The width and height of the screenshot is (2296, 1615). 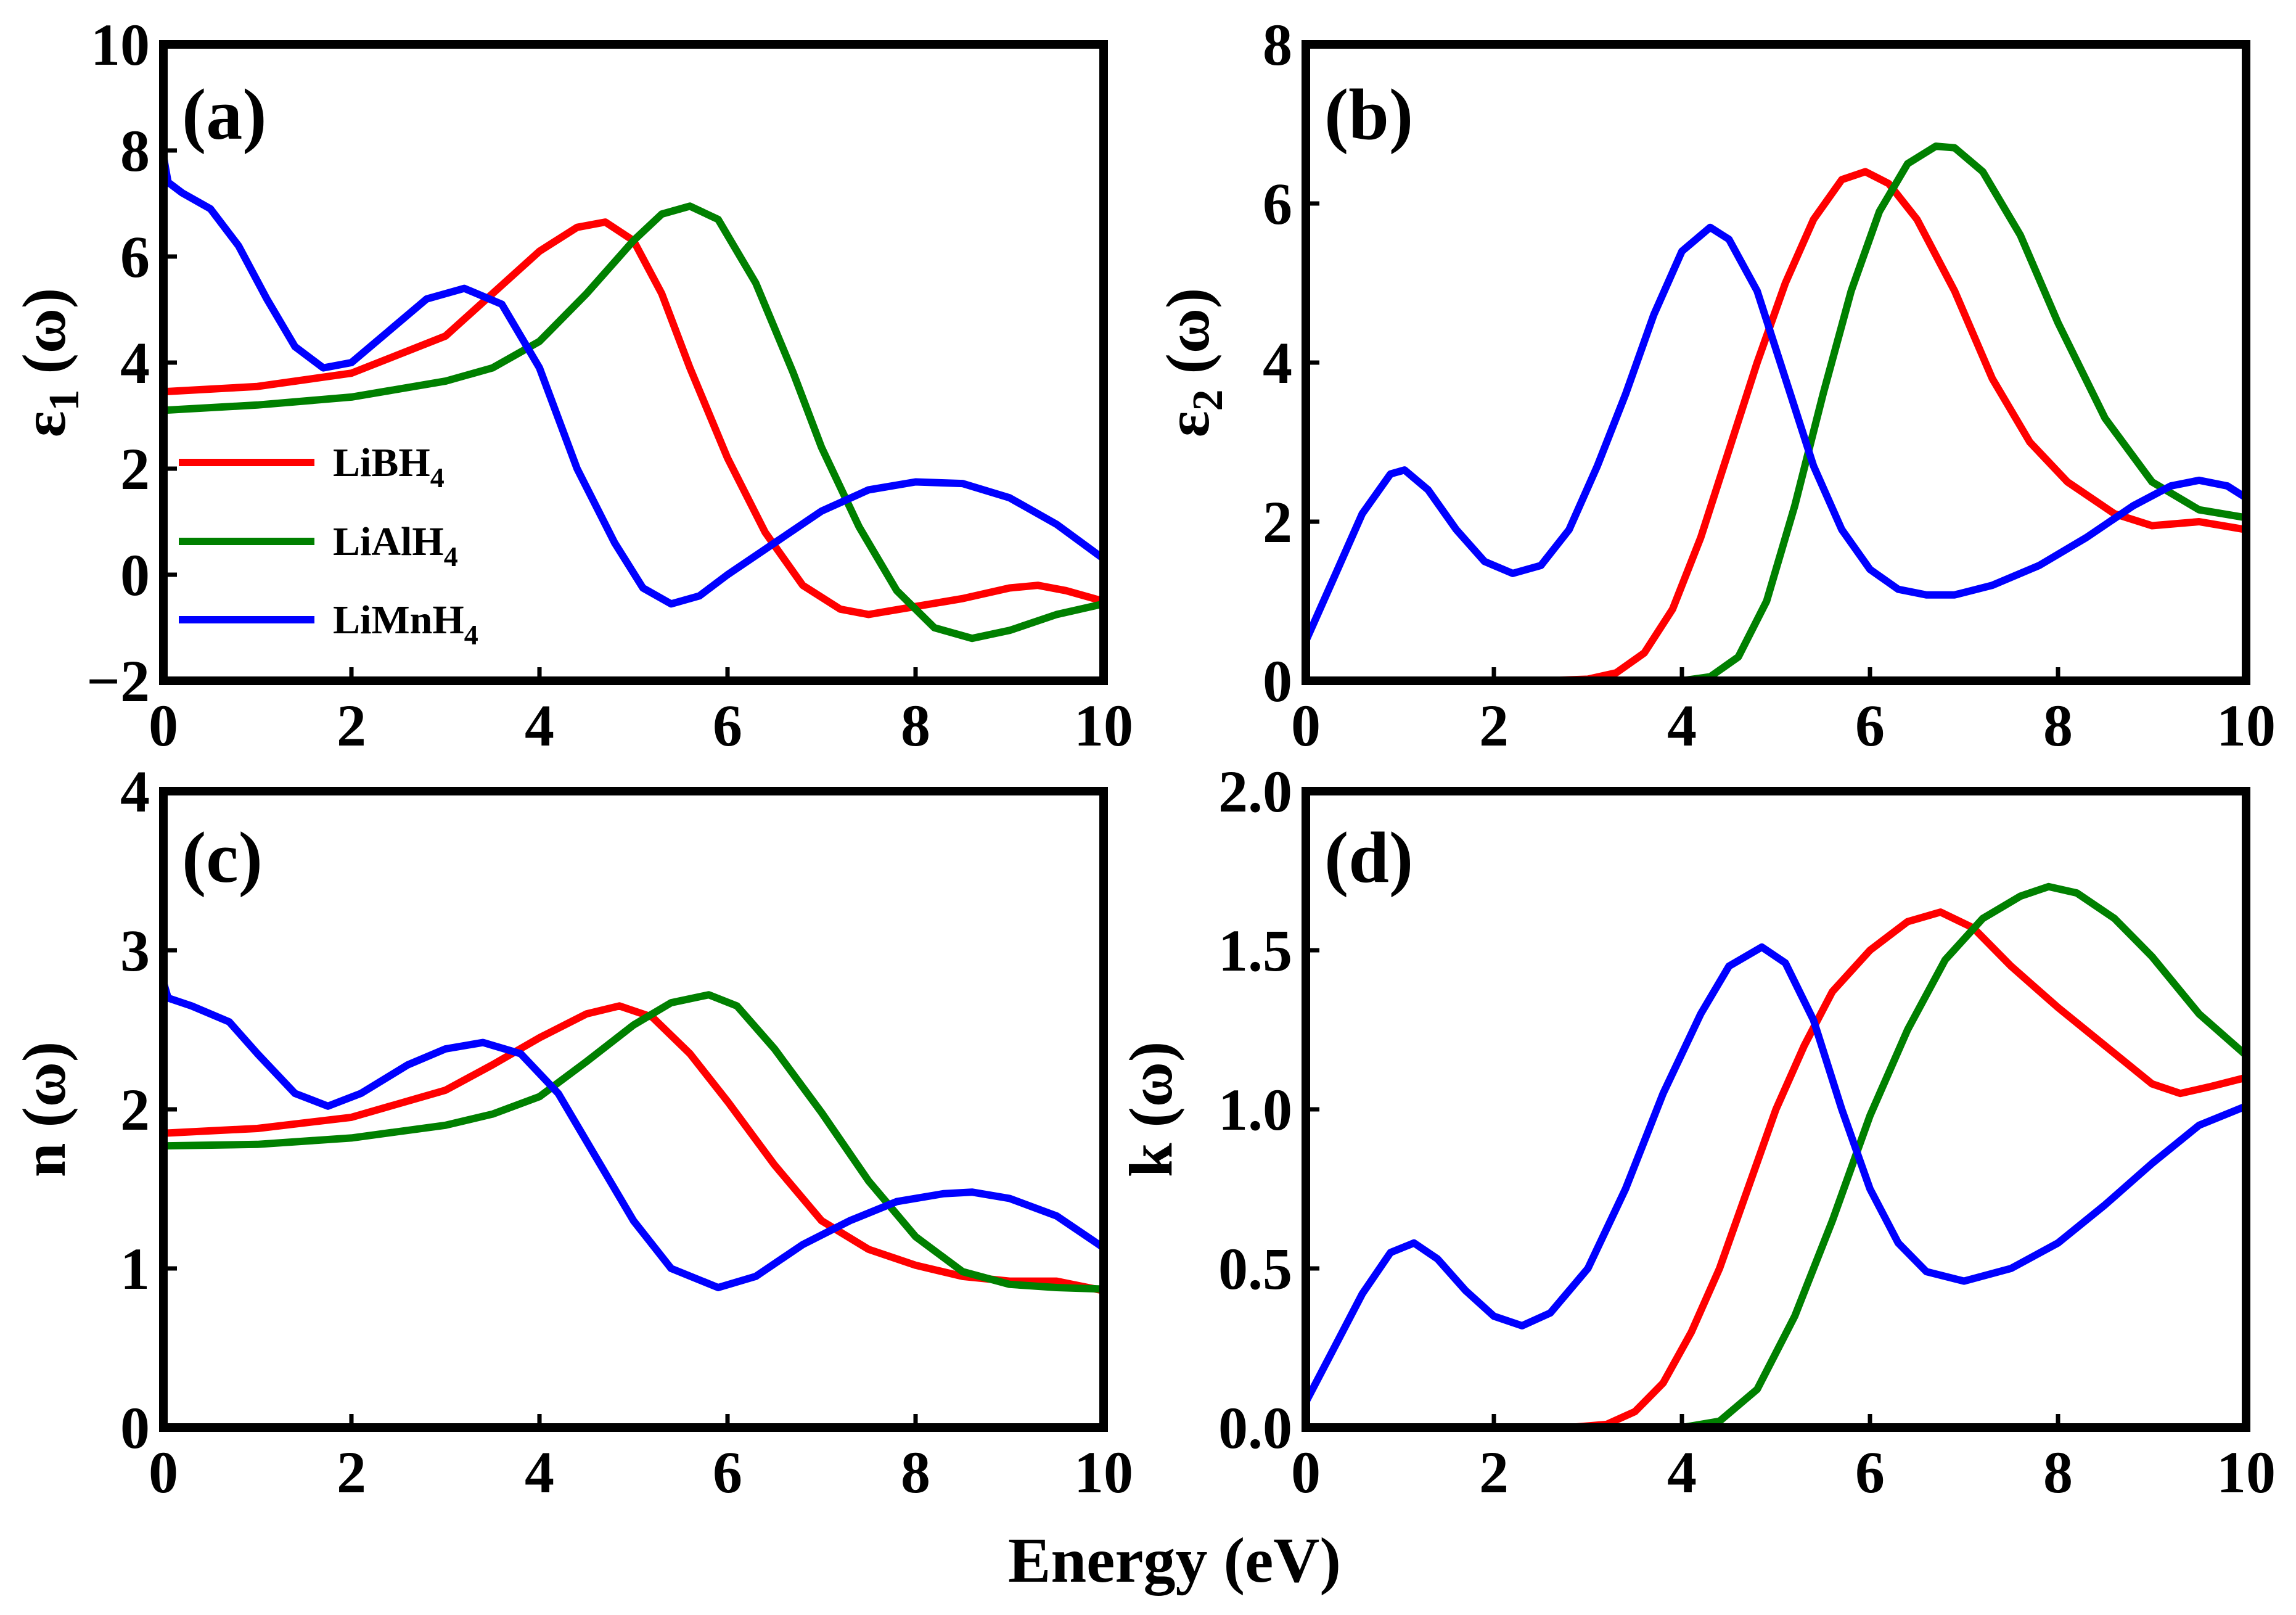 What do you see at coordinates (120, 45) in the screenshot?
I see `y-tick-label: 10` at bounding box center [120, 45].